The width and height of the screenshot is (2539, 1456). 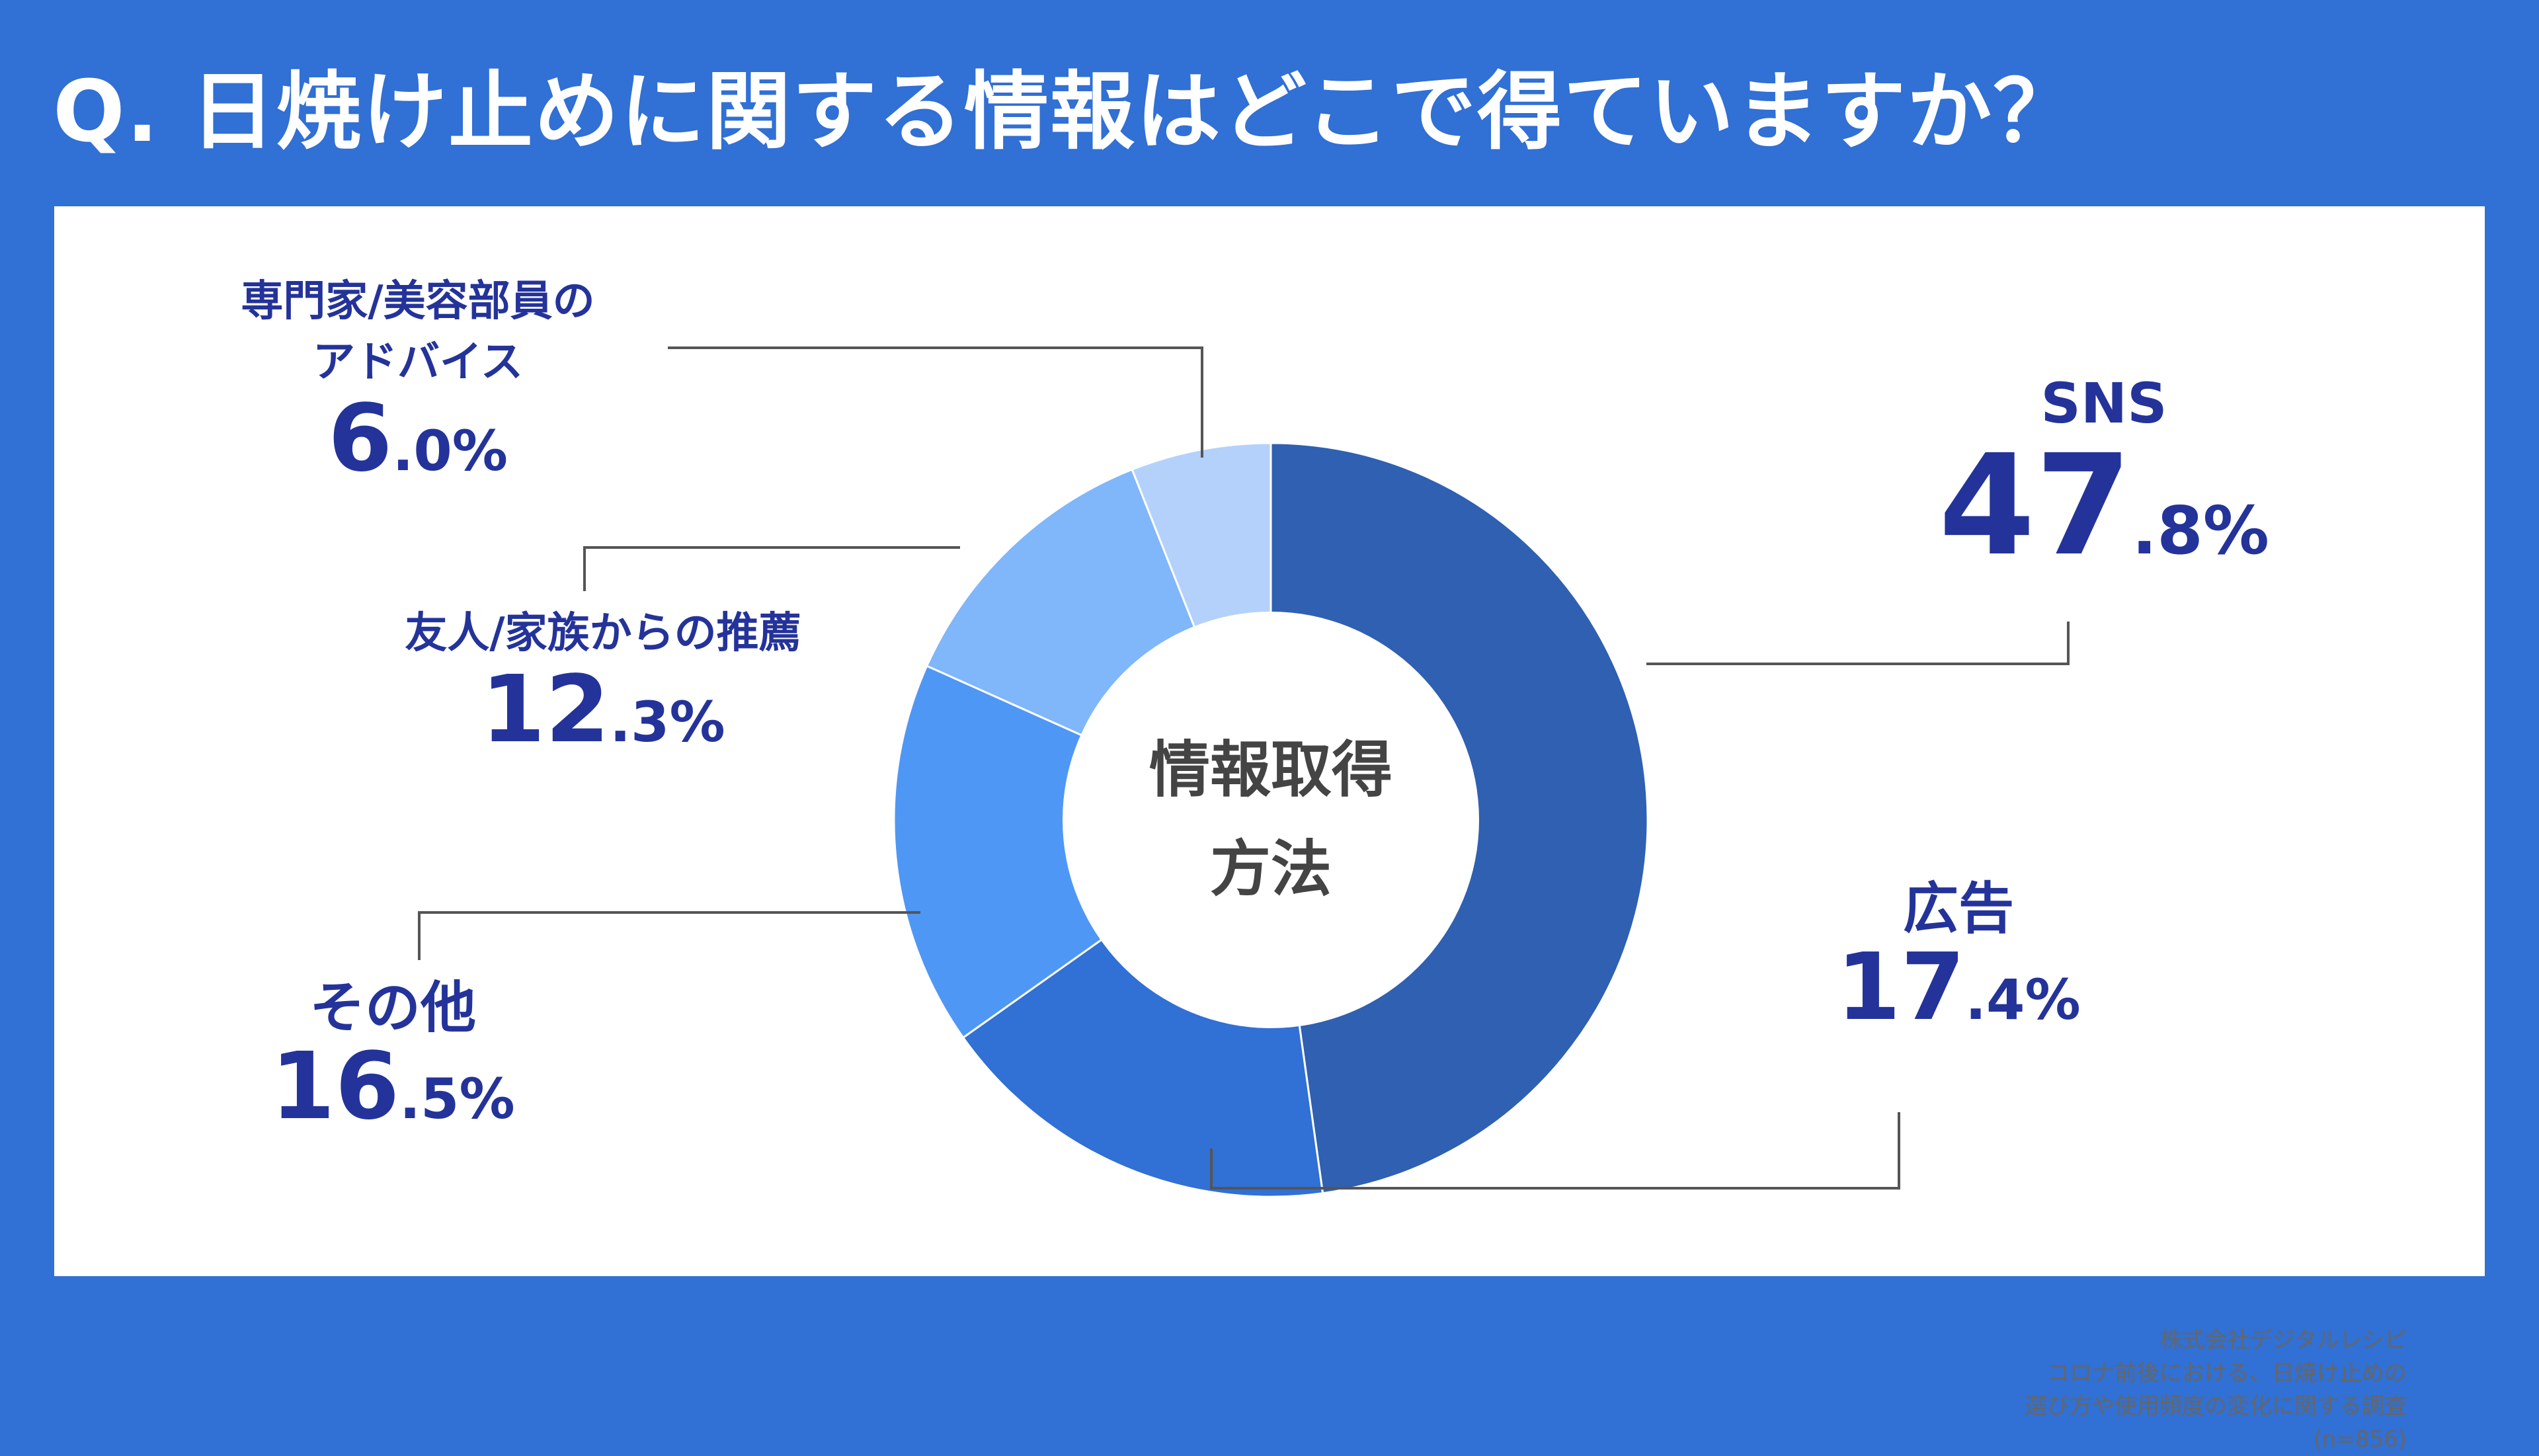 I want to click on category-label: 友人/家族からの推薦, so click(x=603, y=633).